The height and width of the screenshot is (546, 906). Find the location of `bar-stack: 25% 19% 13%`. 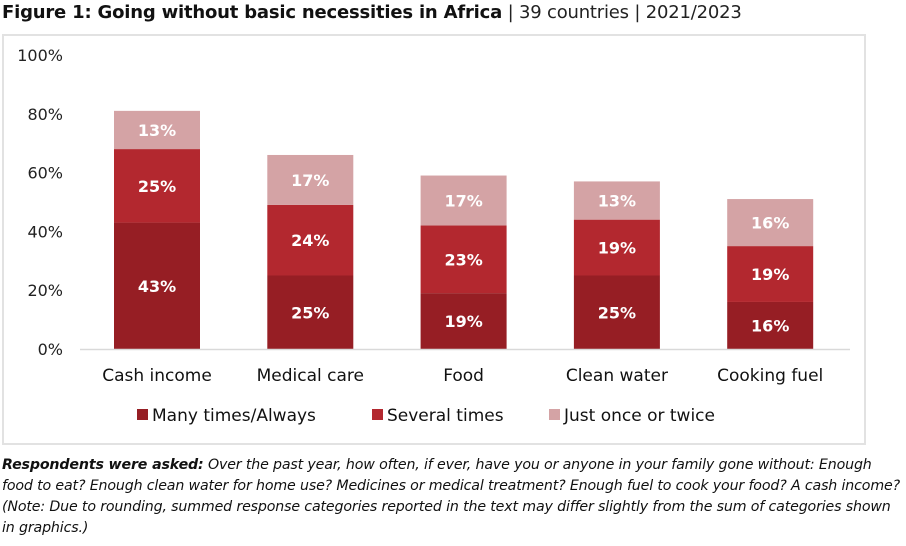

bar-stack: 25% 19% 13% is located at coordinates (616, 265).